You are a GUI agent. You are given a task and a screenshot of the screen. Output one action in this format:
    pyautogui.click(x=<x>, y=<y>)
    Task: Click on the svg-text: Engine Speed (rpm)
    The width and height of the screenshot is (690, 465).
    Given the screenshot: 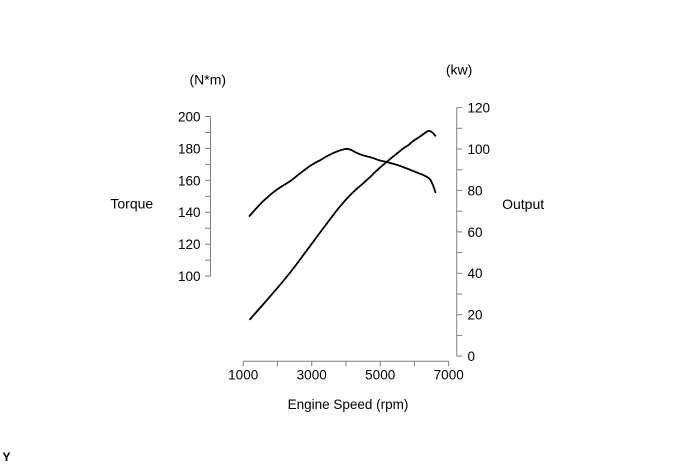 What is the action you would take?
    pyautogui.click(x=348, y=404)
    